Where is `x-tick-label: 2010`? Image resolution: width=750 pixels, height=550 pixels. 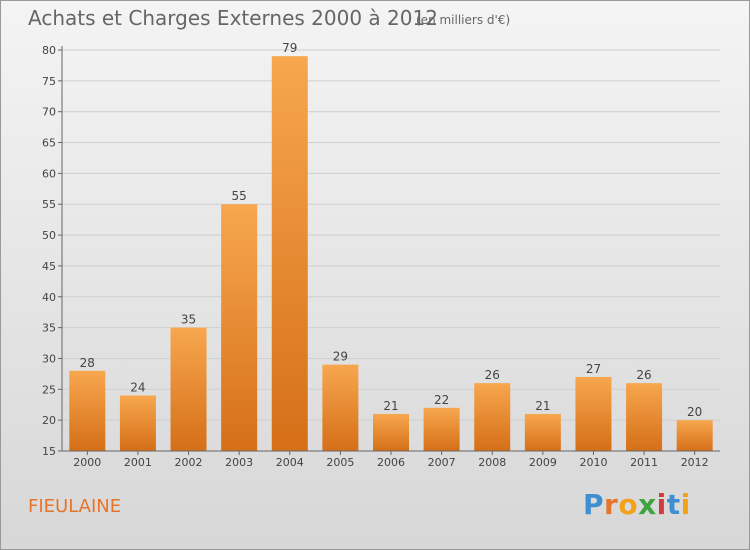
x-tick-label: 2010 is located at coordinates (593, 462).